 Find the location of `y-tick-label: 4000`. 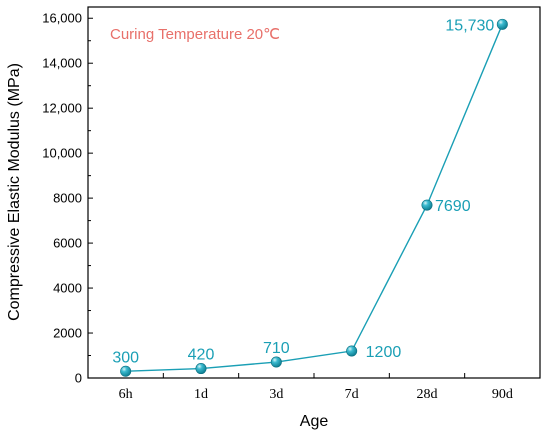

y-tick-label: 4000 is located at coordinates (67, 288).